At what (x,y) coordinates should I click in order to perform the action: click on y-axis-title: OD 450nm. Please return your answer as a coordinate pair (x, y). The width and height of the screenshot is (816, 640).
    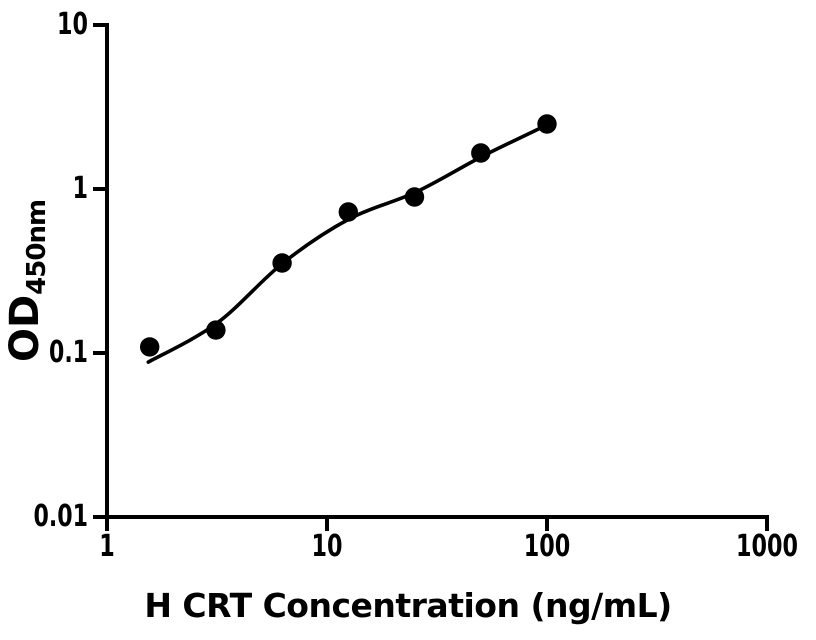
    Looking at the image, I should click on (30, 281).